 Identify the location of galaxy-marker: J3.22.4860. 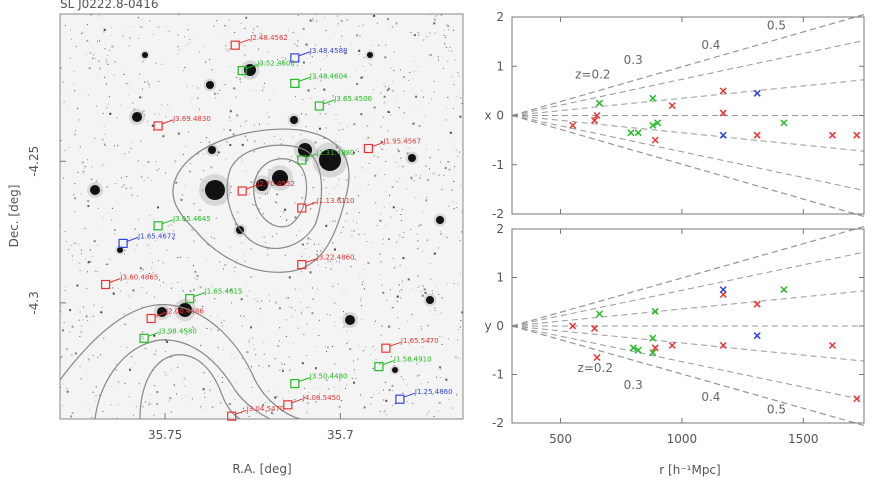
(326, 262).